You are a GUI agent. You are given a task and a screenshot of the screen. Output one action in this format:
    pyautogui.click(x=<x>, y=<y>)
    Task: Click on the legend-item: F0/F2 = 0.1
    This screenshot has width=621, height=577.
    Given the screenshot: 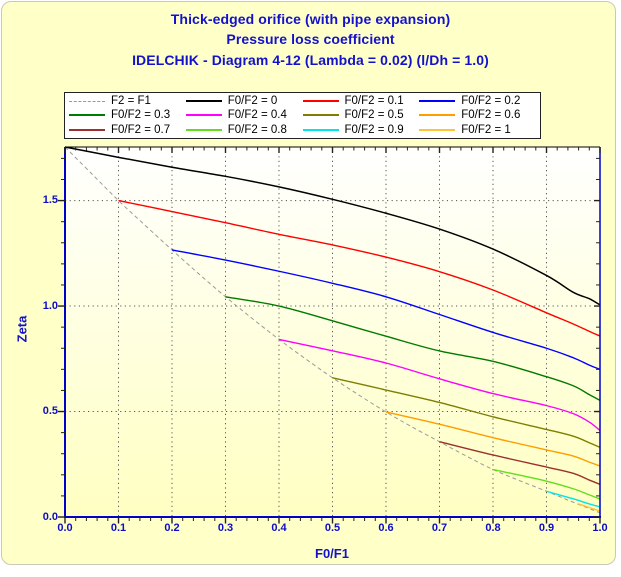 What is the action you would take?
    pyautogui.click(x=361, y=101)
    